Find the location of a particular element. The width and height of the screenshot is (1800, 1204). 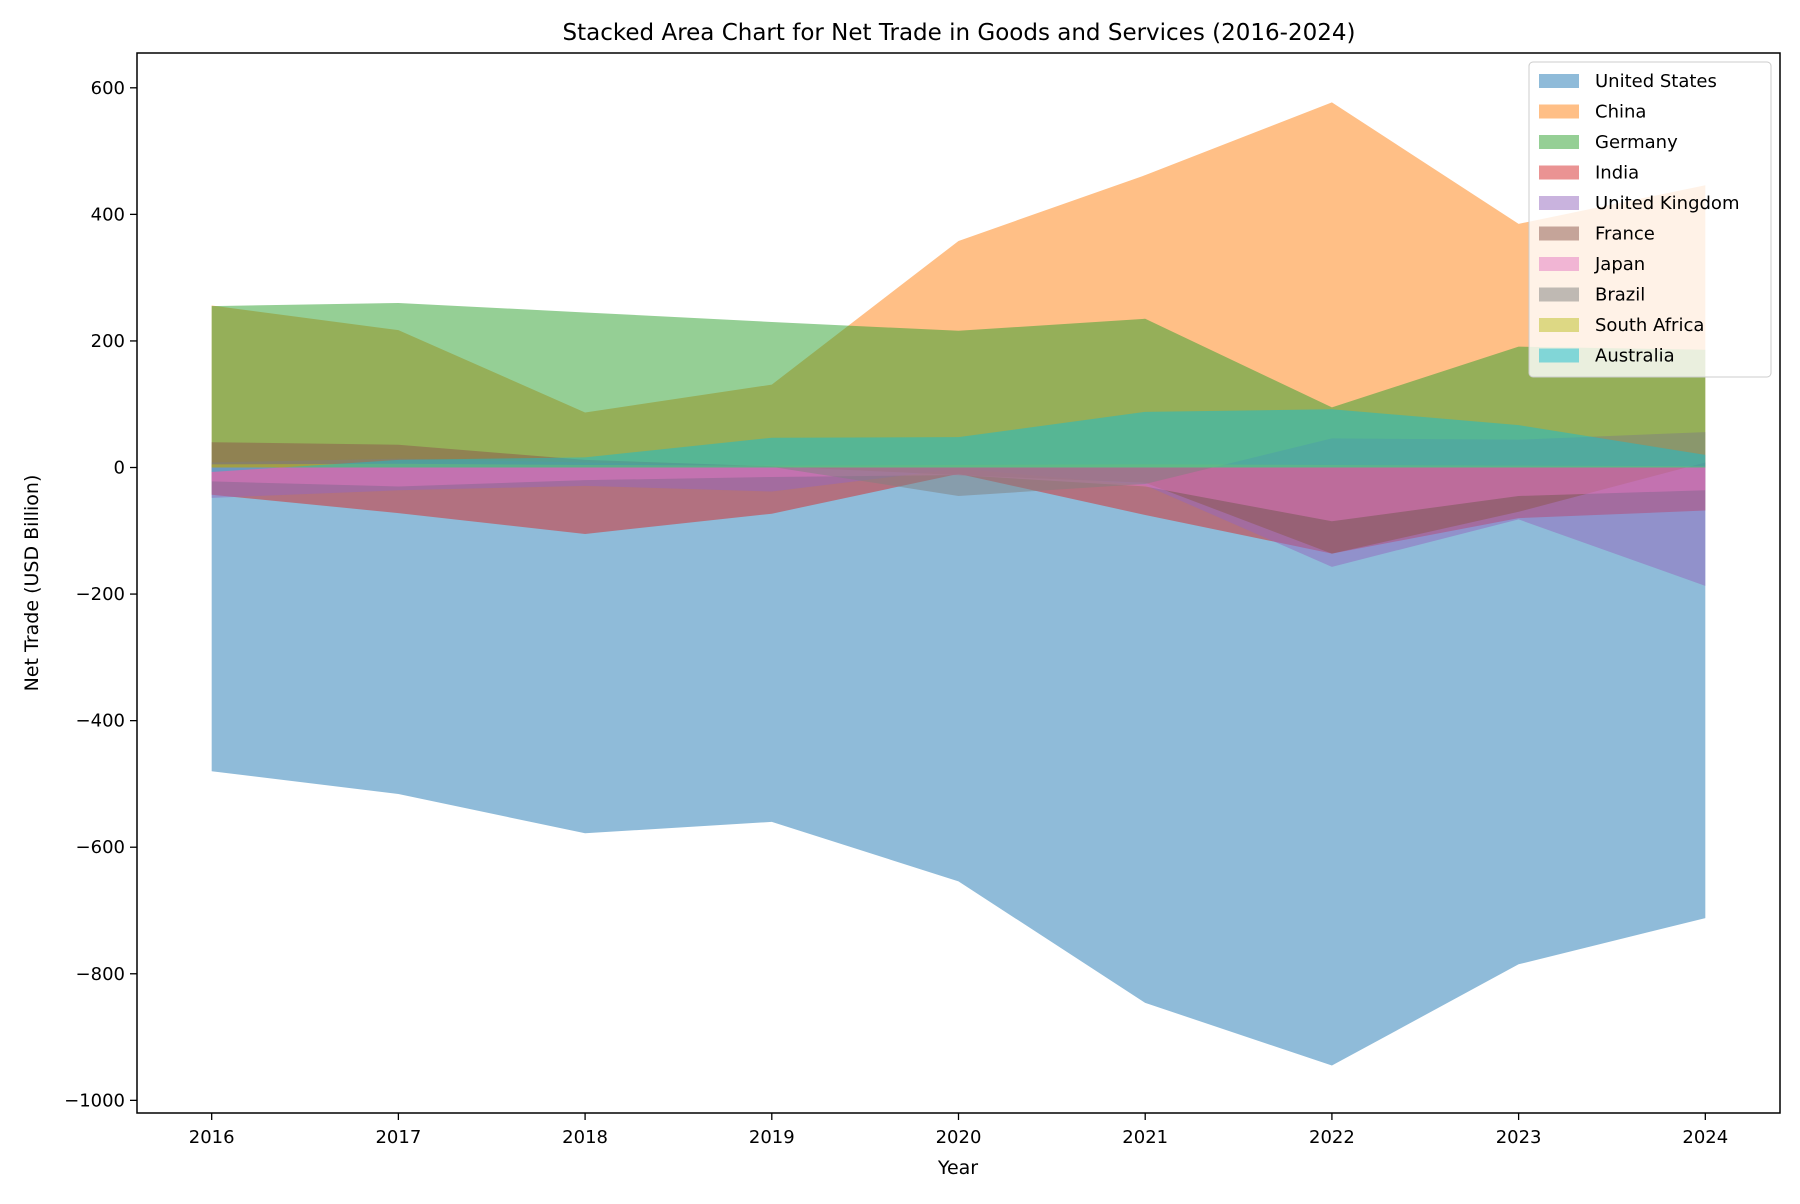

area-series-japan is located at coordinates (958, 494).